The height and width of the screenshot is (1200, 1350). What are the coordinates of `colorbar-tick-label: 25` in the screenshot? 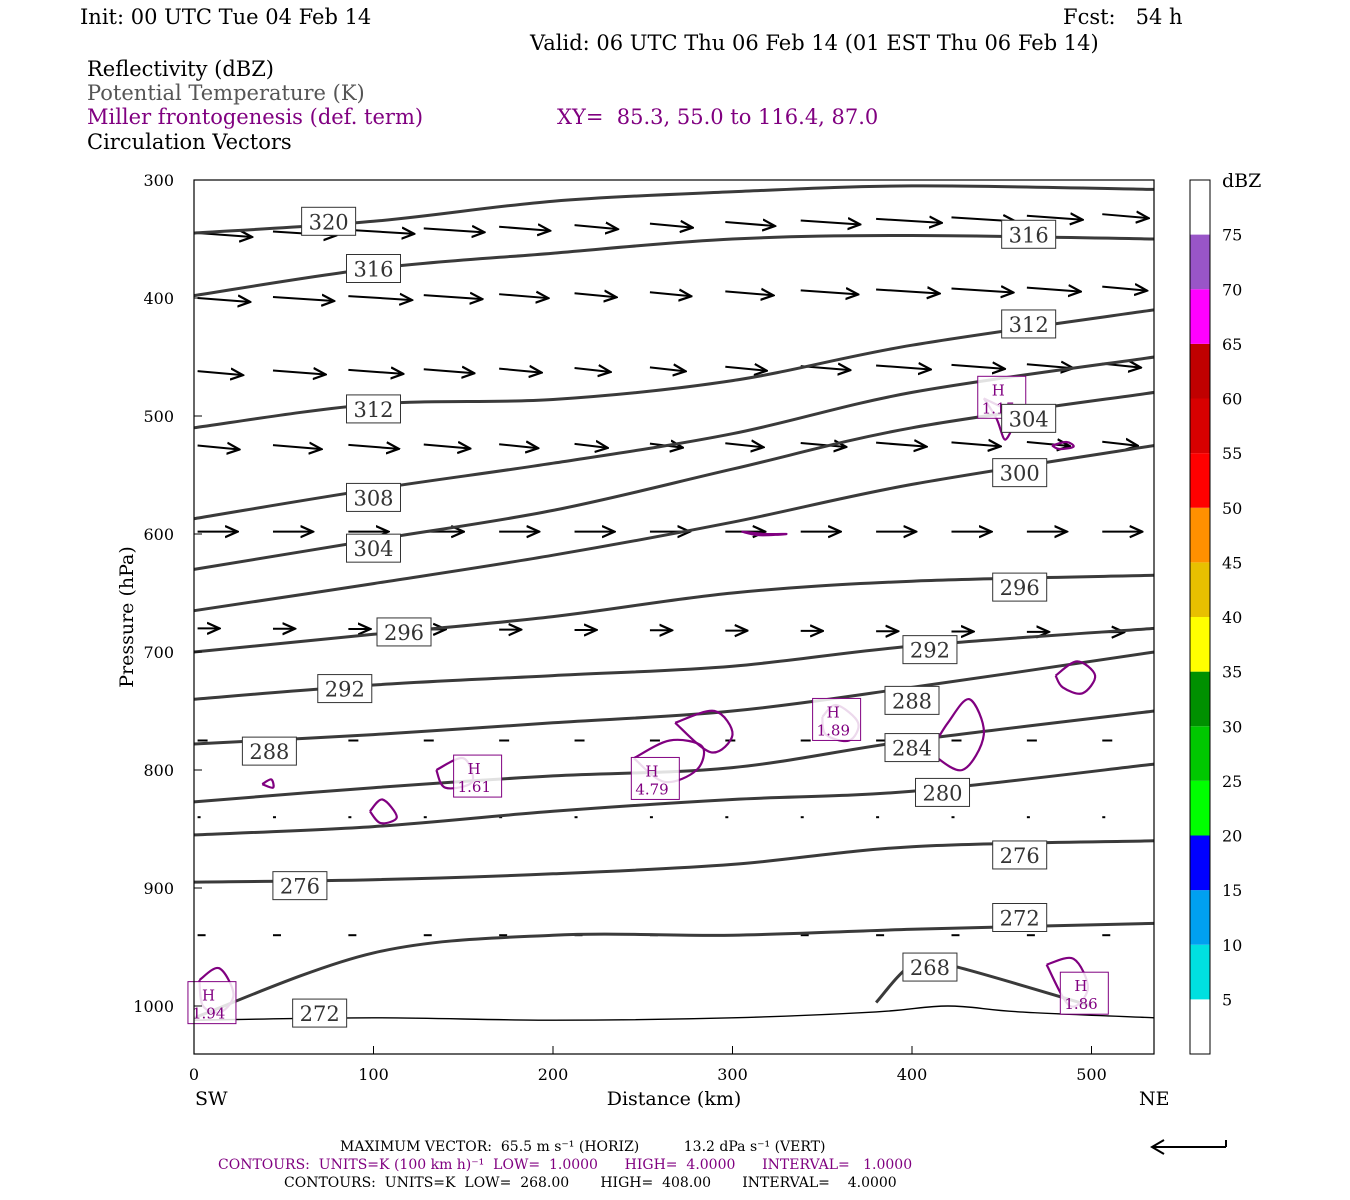 It's located at (1232, 781).